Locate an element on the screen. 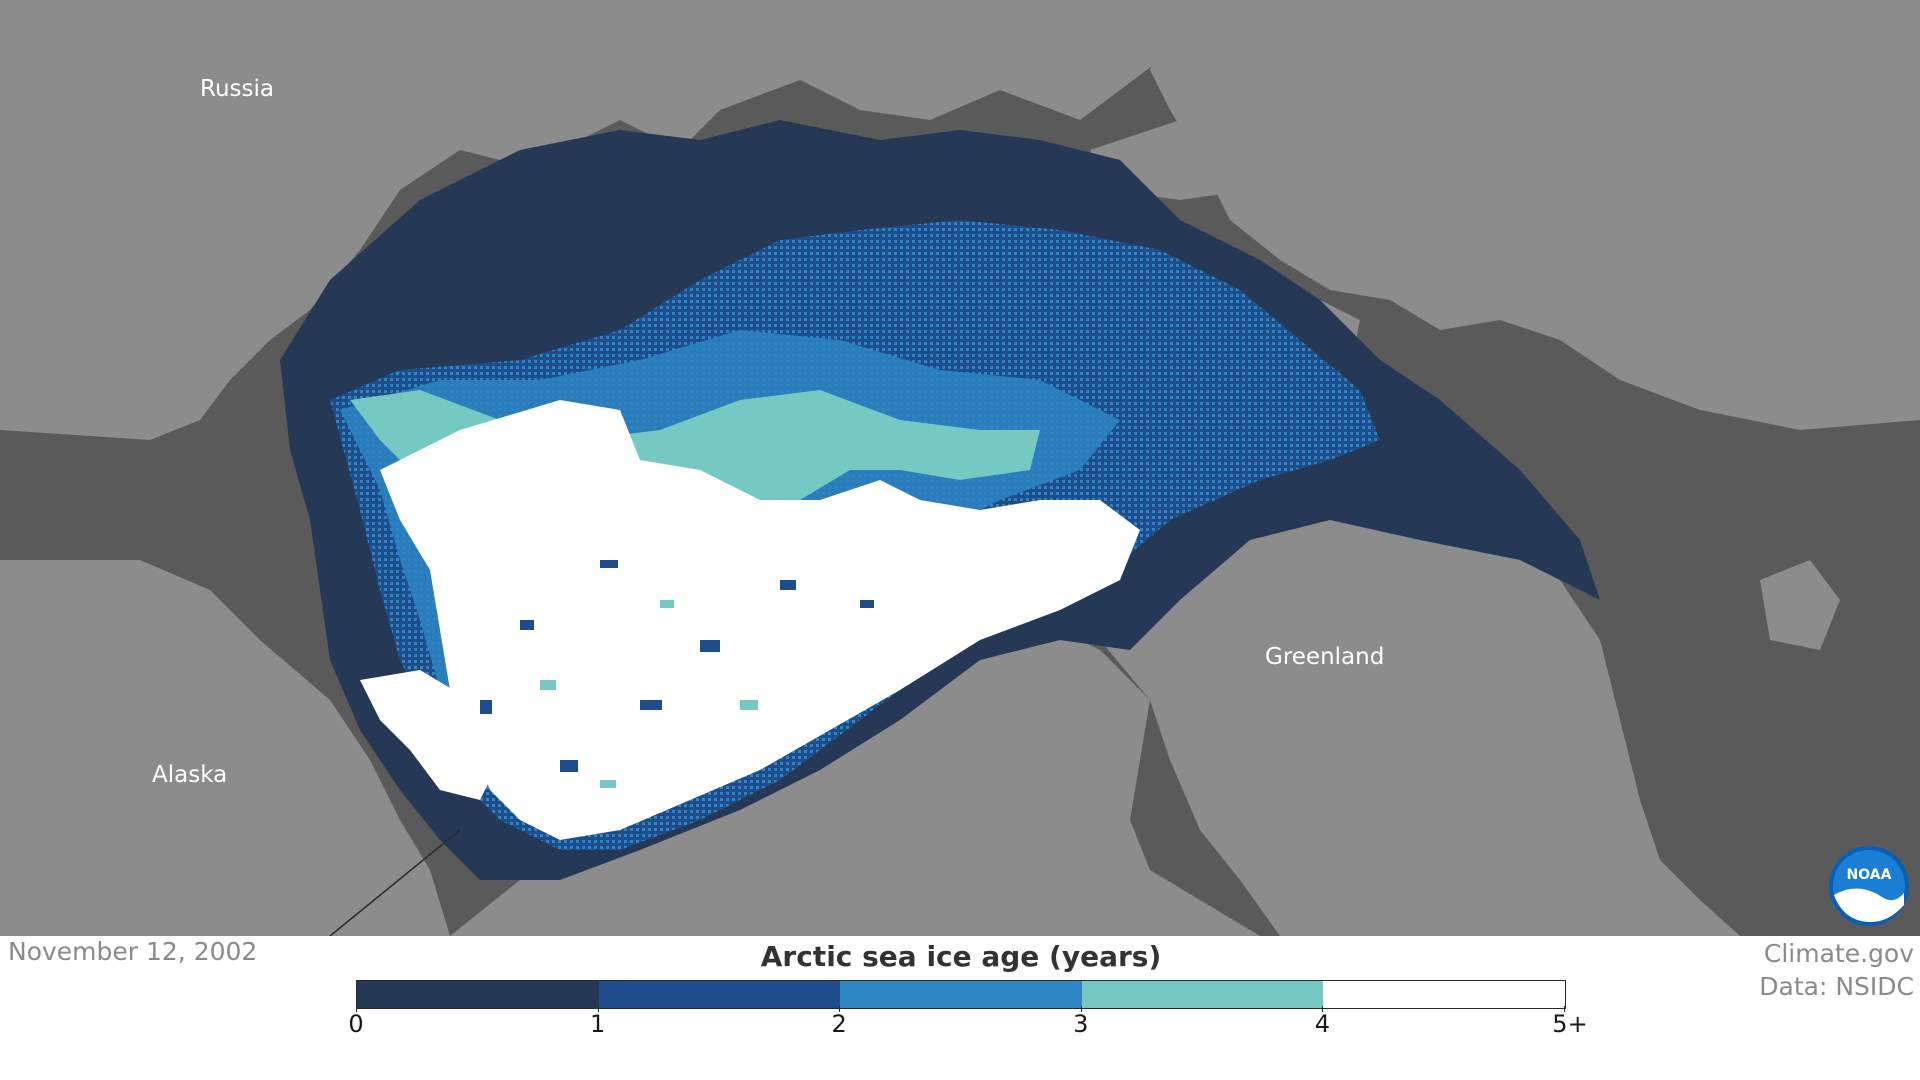 This screenshot has height=1080, width=1920. land-greenland is located at coordinates (1420, 718).